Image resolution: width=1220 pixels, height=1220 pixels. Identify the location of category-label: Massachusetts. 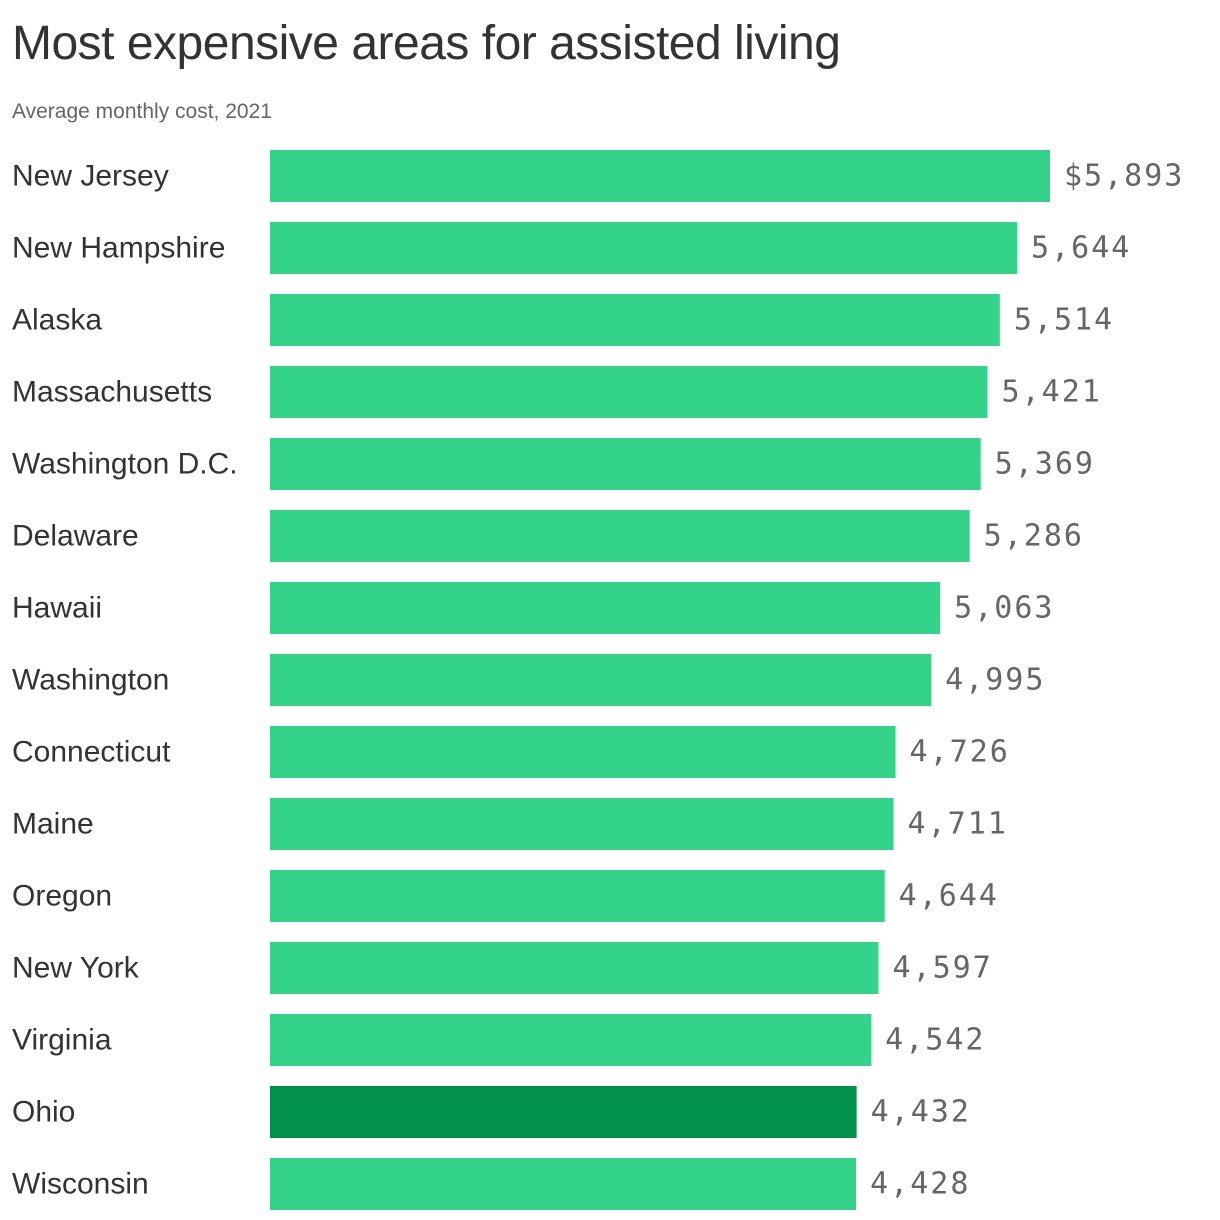
(112, 392).